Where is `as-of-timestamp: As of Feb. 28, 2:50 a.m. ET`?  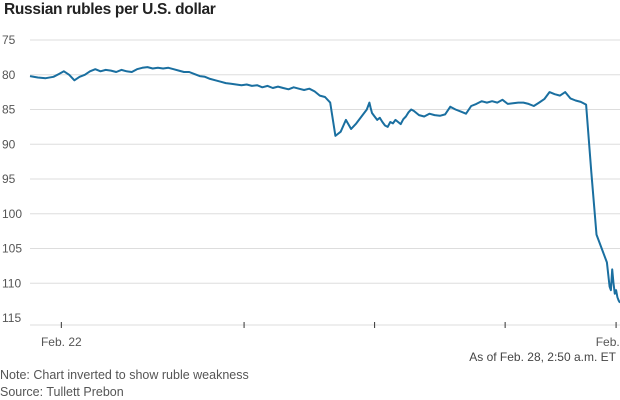
as-of-timestamp: As of Feb. 28, 2:50 a.m. ET is located at coordinates (542, 357).